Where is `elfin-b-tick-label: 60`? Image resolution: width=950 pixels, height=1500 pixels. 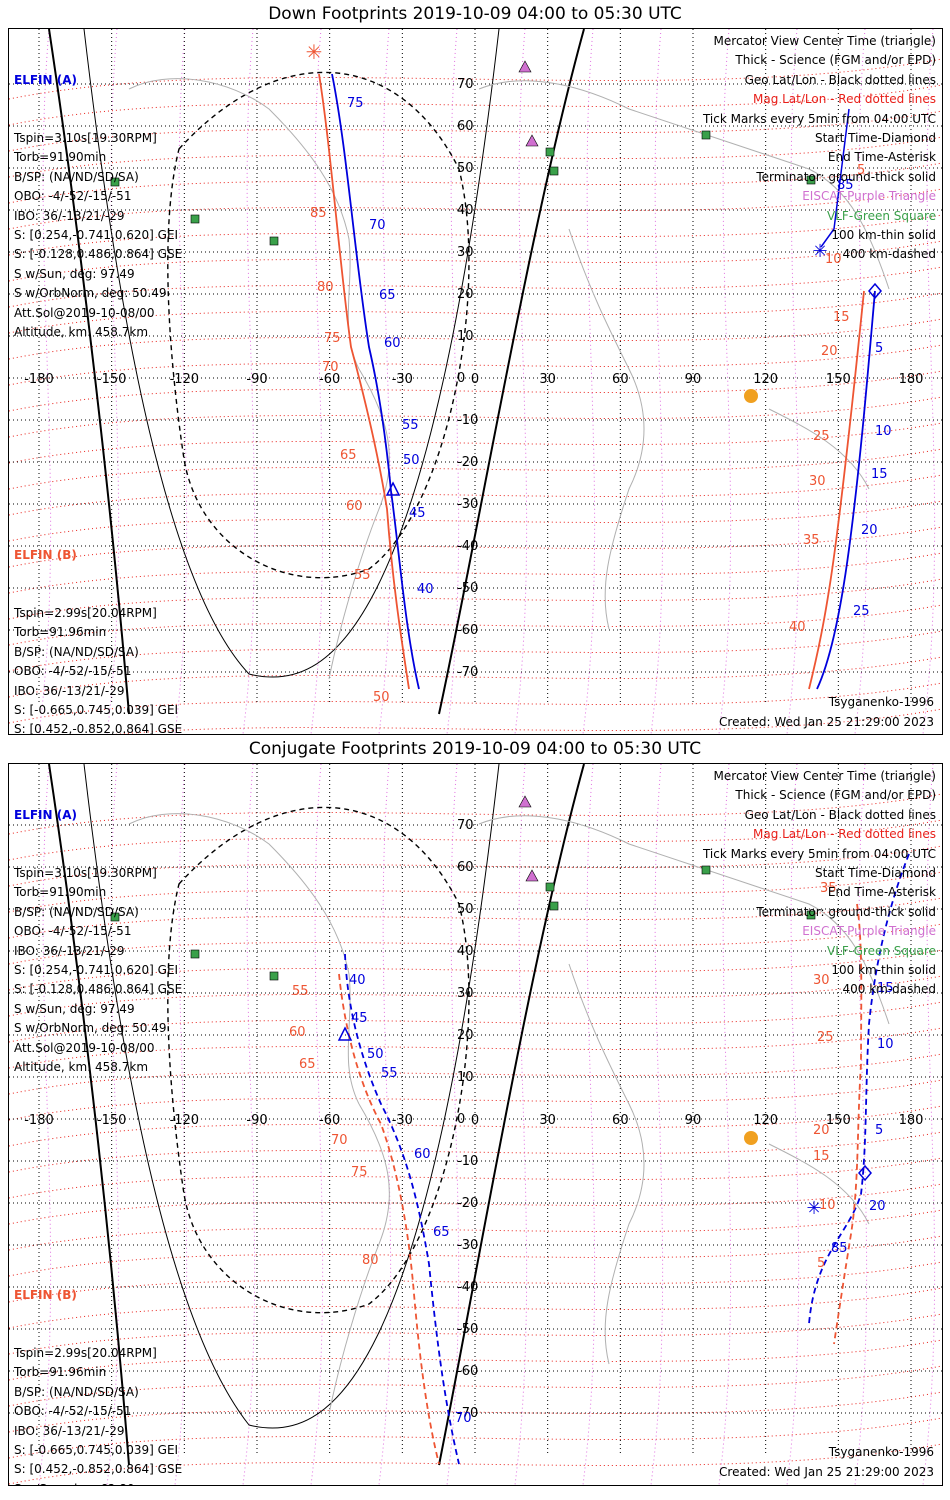 elfin-b-tick-label: 60 is located at coordinates (354, 506).